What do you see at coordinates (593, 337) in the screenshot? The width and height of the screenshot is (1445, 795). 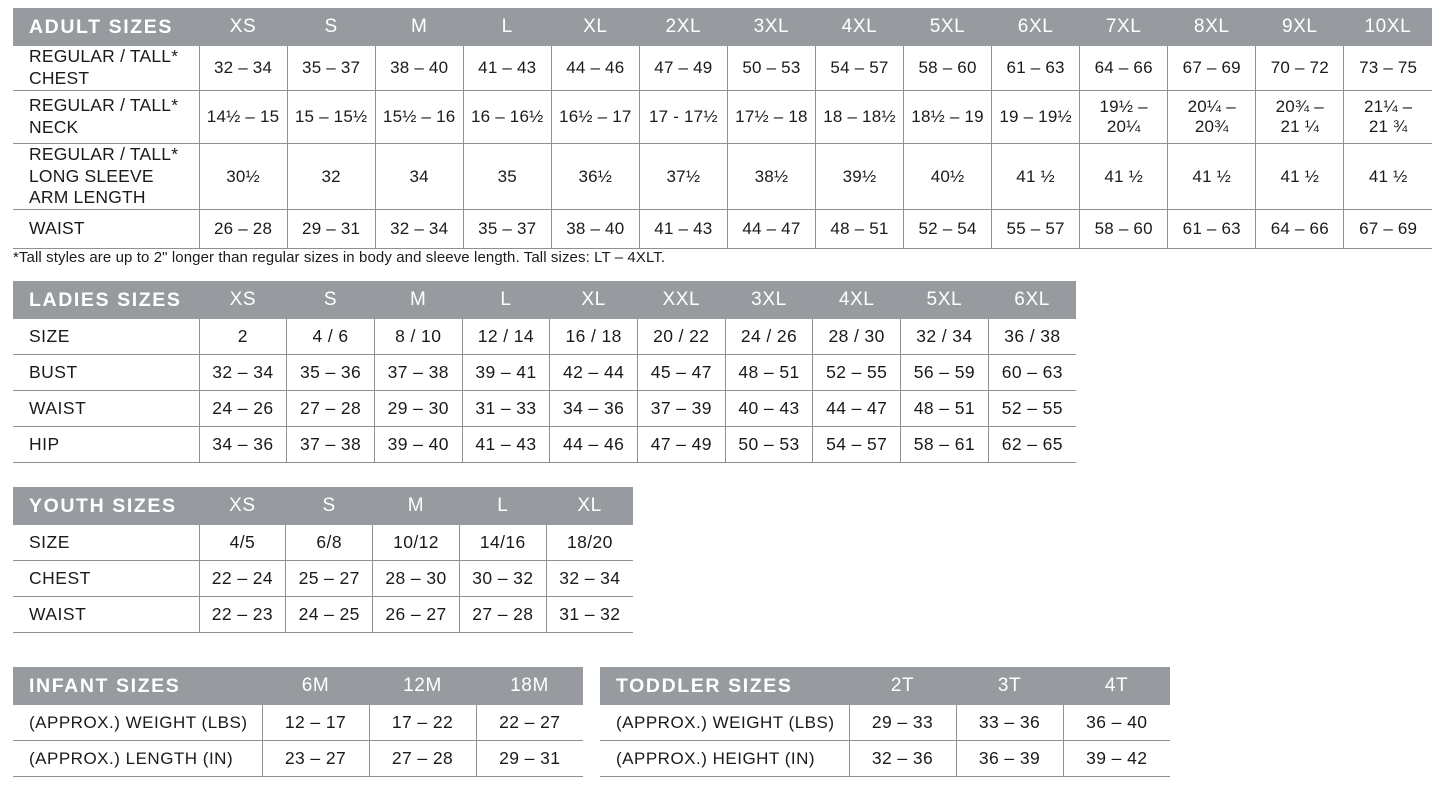 I see `ladies-cell-size-xl: 16 / 18` at bounding box center [593, 337].